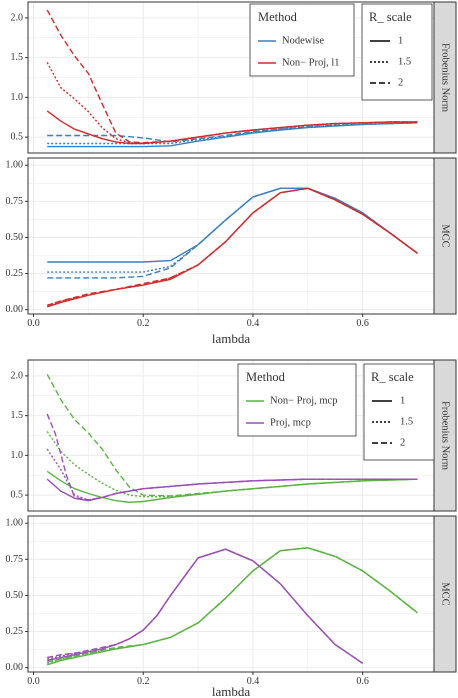  I want to click on legend-entry: Non− Proj, l1, so click(311, 63).